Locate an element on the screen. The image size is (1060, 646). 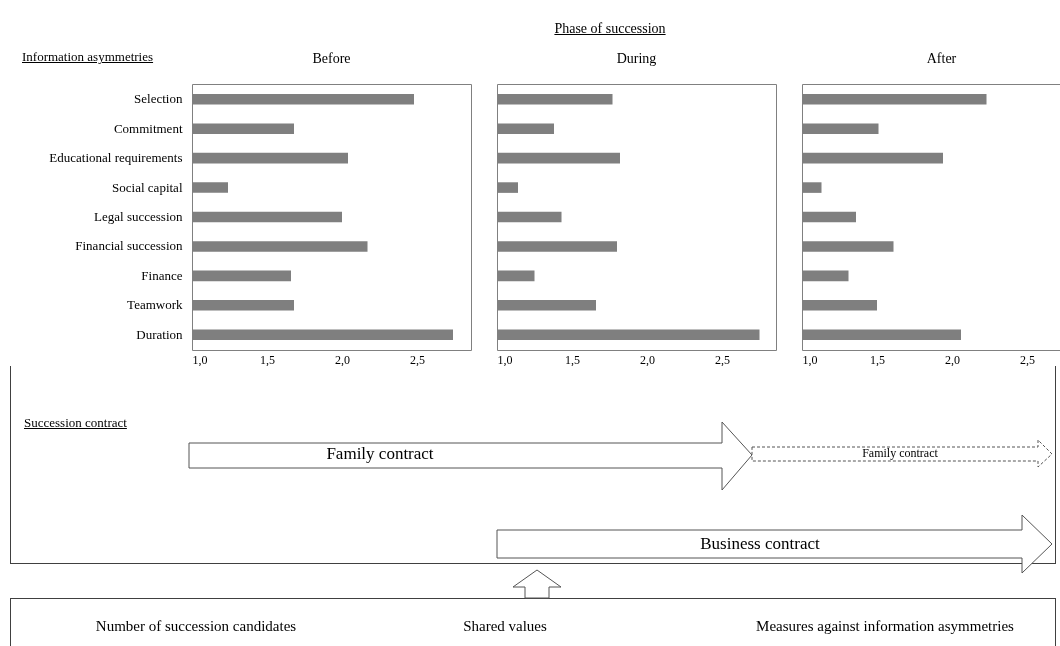
text: Business contract is located at coordinates (760, 544).